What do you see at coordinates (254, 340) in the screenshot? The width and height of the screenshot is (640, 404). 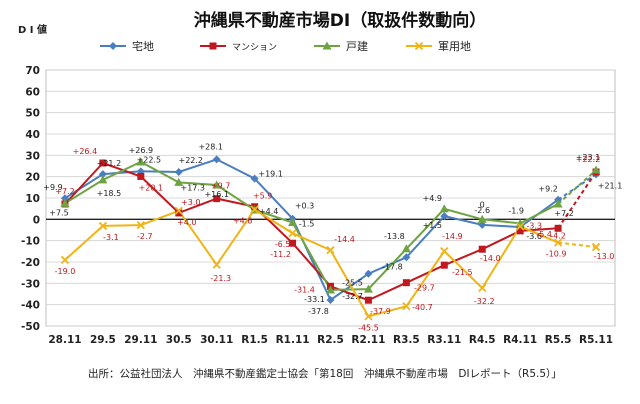 I see `x-tick-label: R1.5` at bounding box center [254, 340].